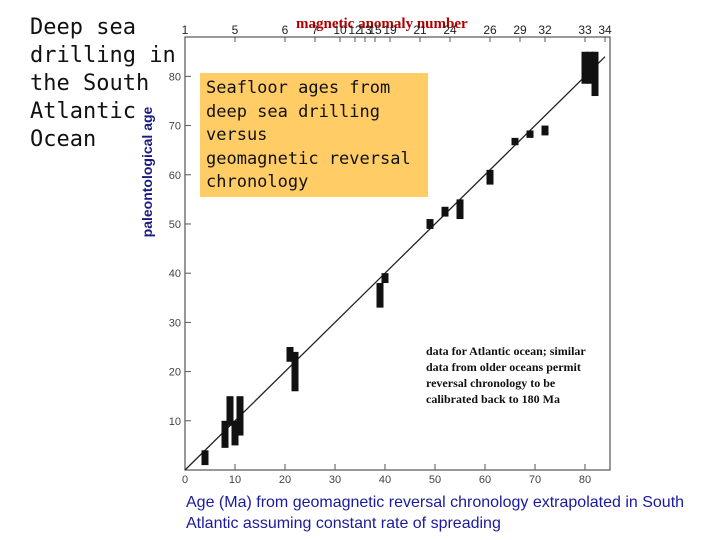  I want to click on x-tick-label: 20, so click(285, 480).